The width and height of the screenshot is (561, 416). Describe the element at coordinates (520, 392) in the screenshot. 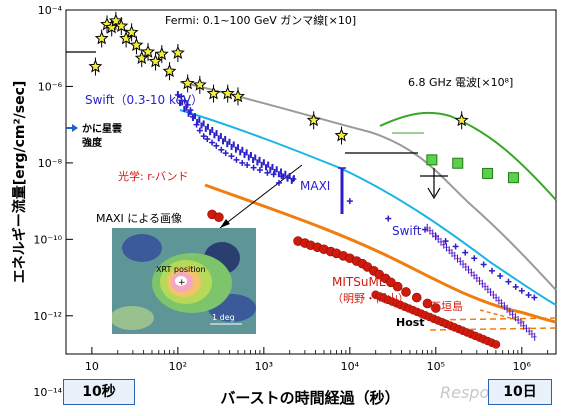

I see `label-10-days: 10日` at that location.